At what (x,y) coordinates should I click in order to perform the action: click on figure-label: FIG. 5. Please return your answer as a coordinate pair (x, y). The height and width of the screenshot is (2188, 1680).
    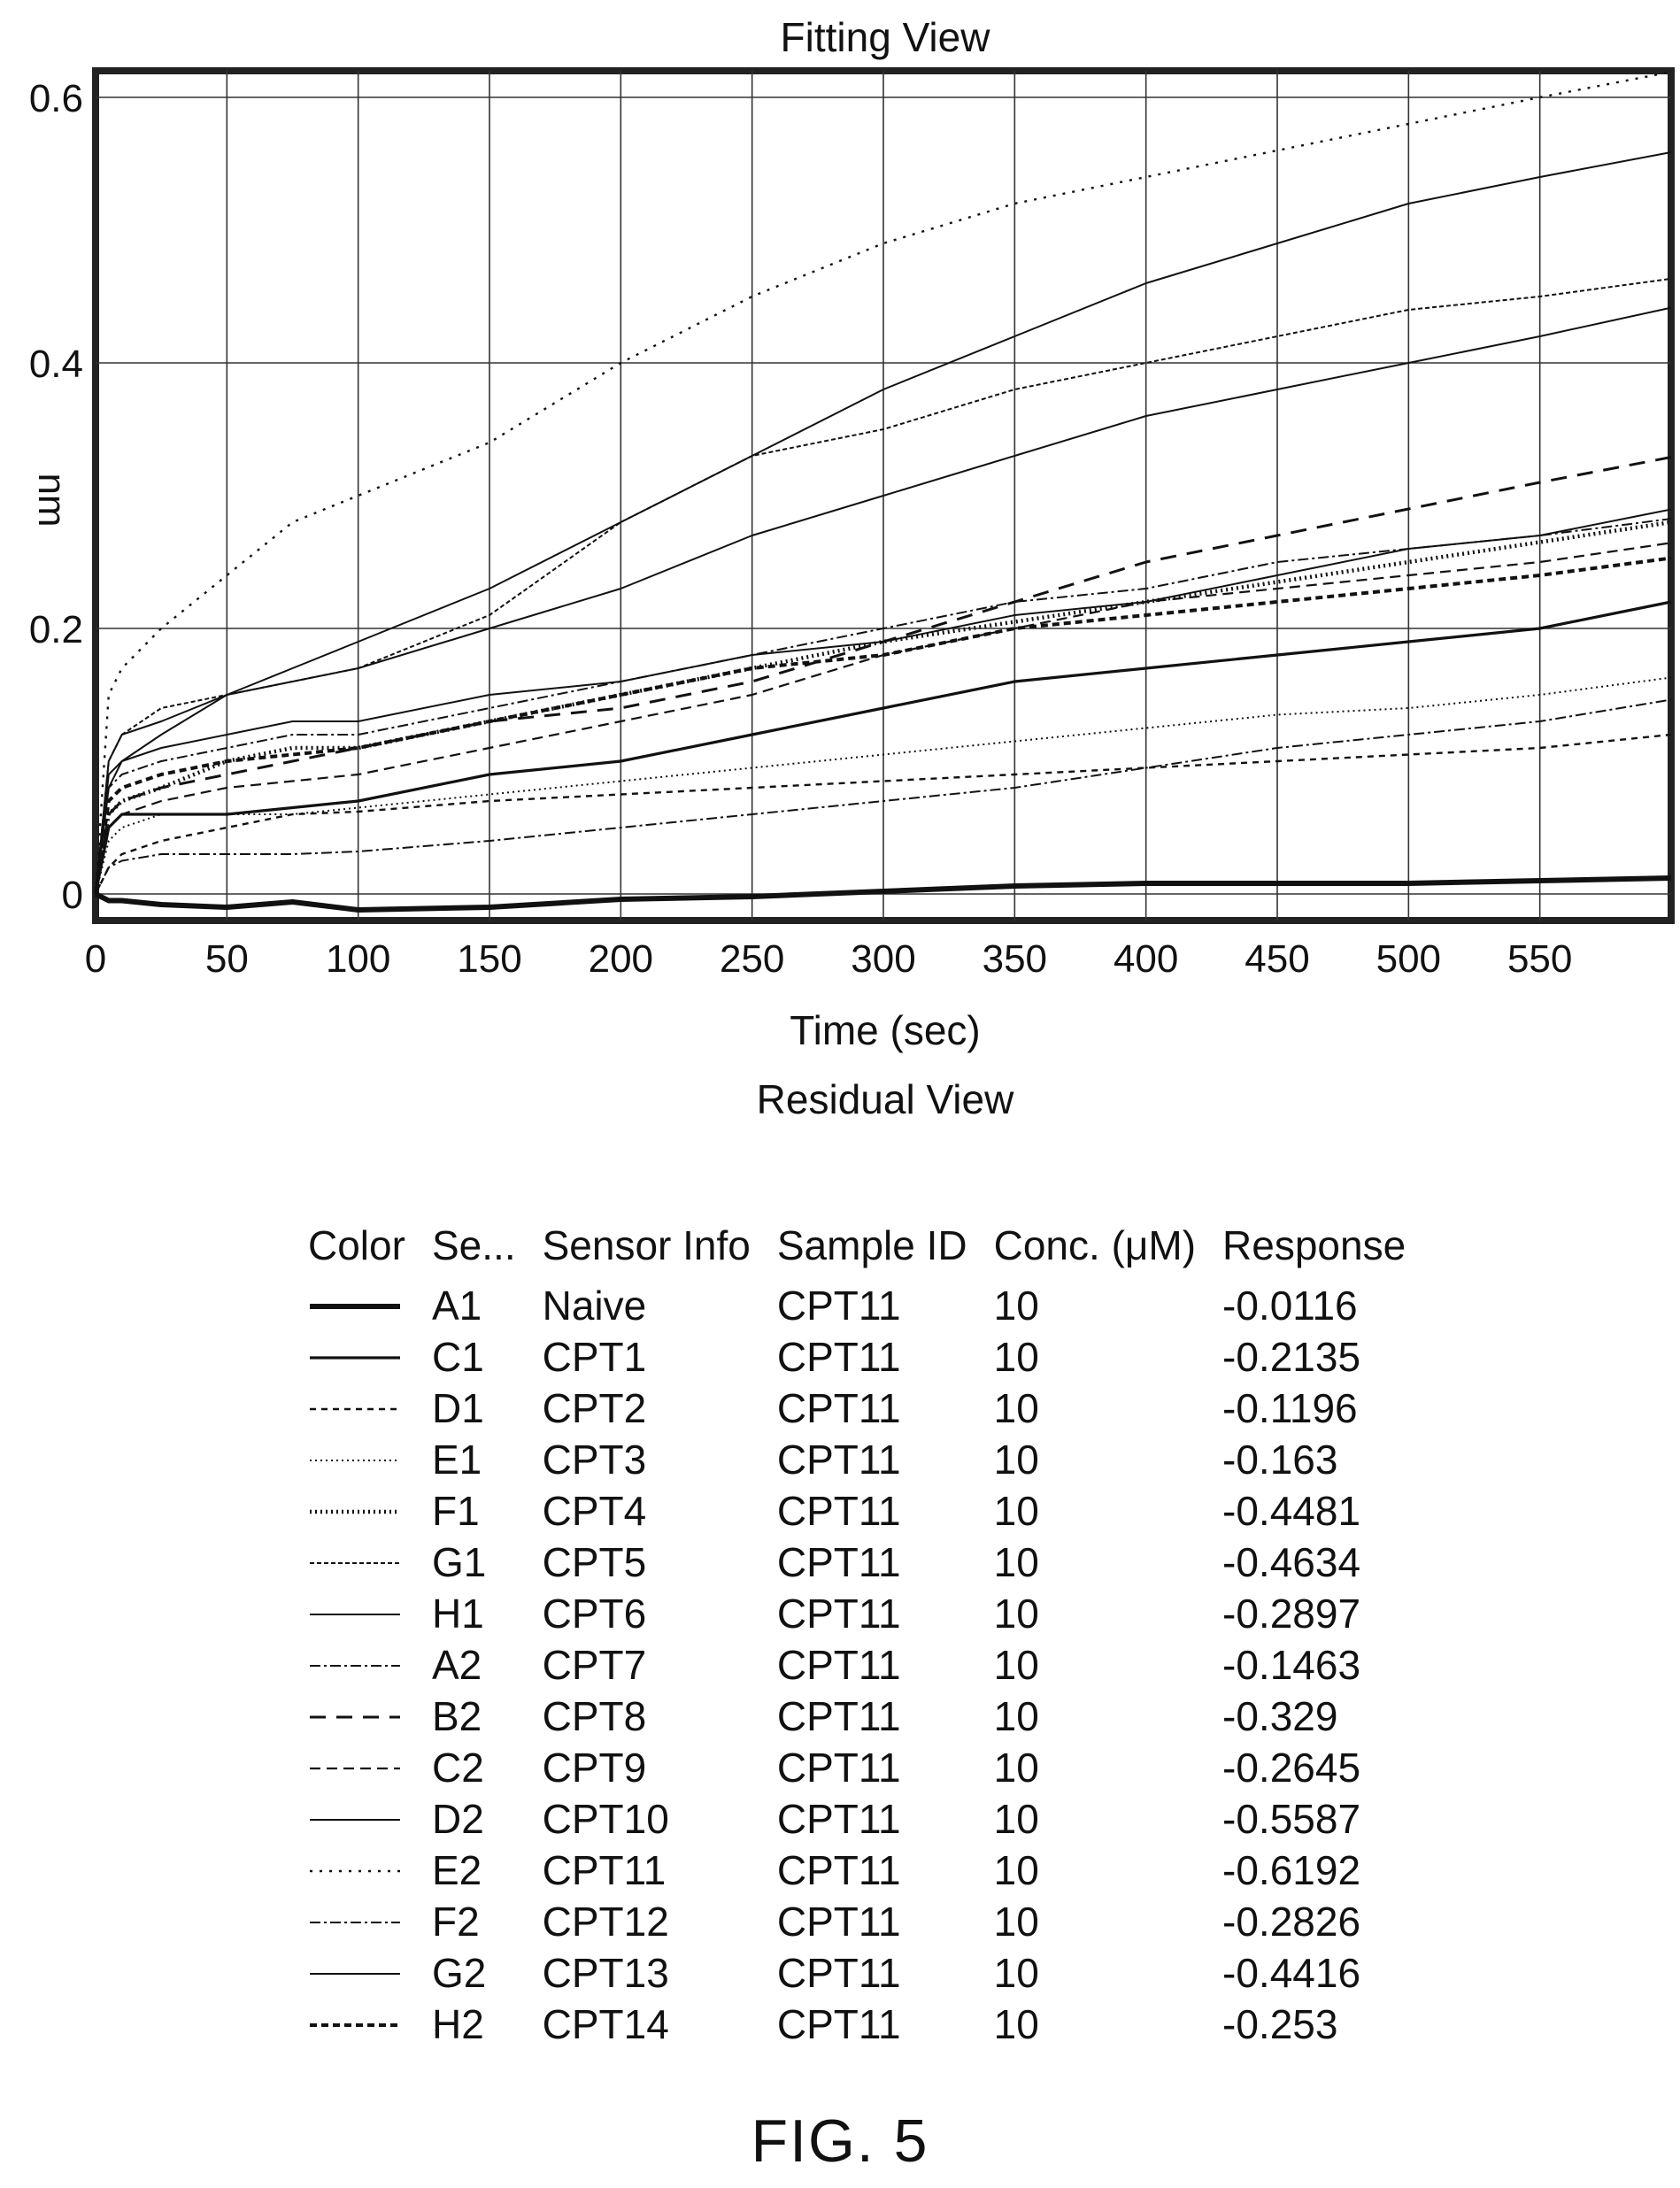
    Looking at the image, I should click on (840, 2141).